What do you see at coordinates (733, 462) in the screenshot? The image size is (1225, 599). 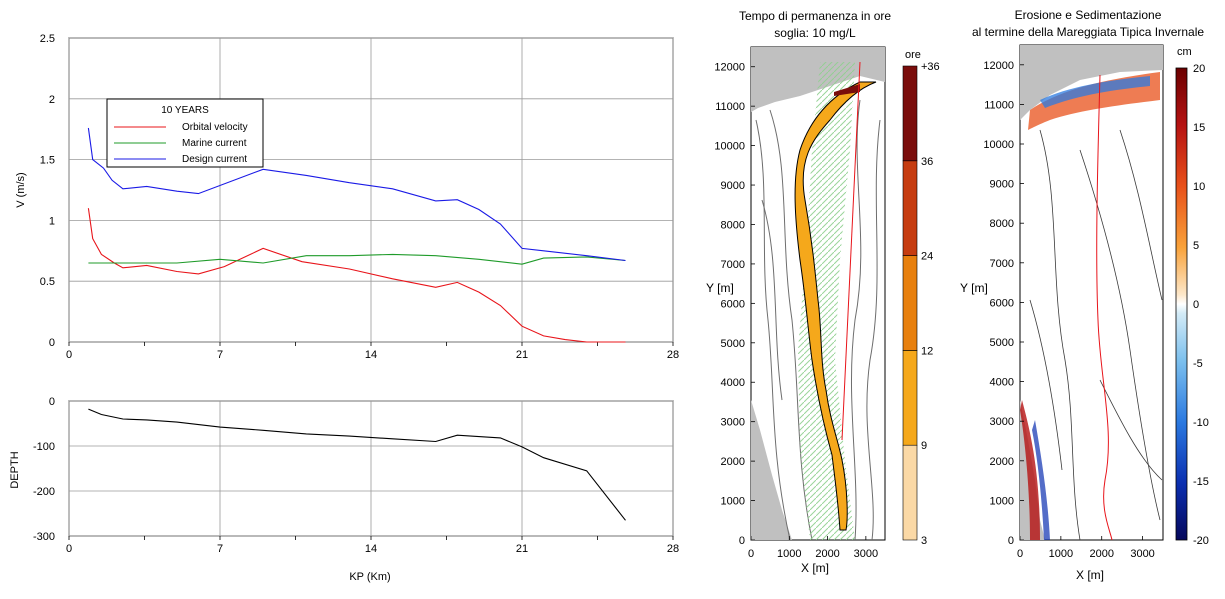 I see `map1-y-tick-label: 2000` at bounding box center [733, 462].